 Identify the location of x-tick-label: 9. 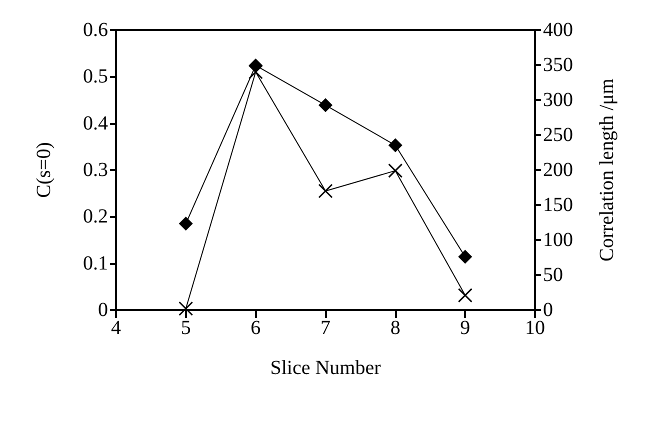
(465, 328).